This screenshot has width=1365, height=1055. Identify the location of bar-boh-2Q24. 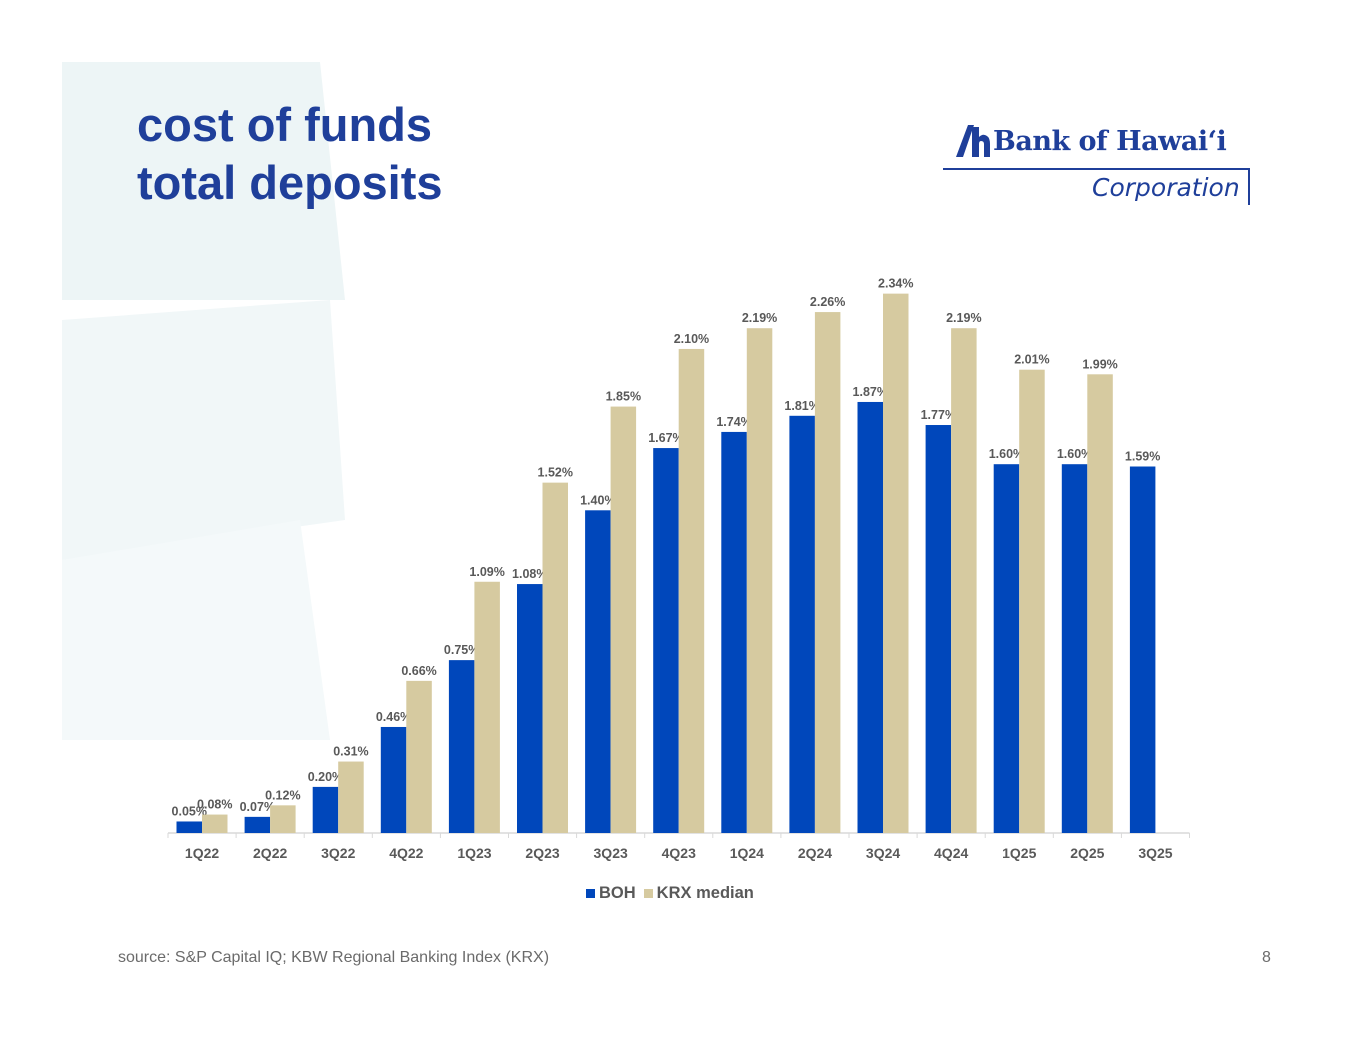
(802, 624).